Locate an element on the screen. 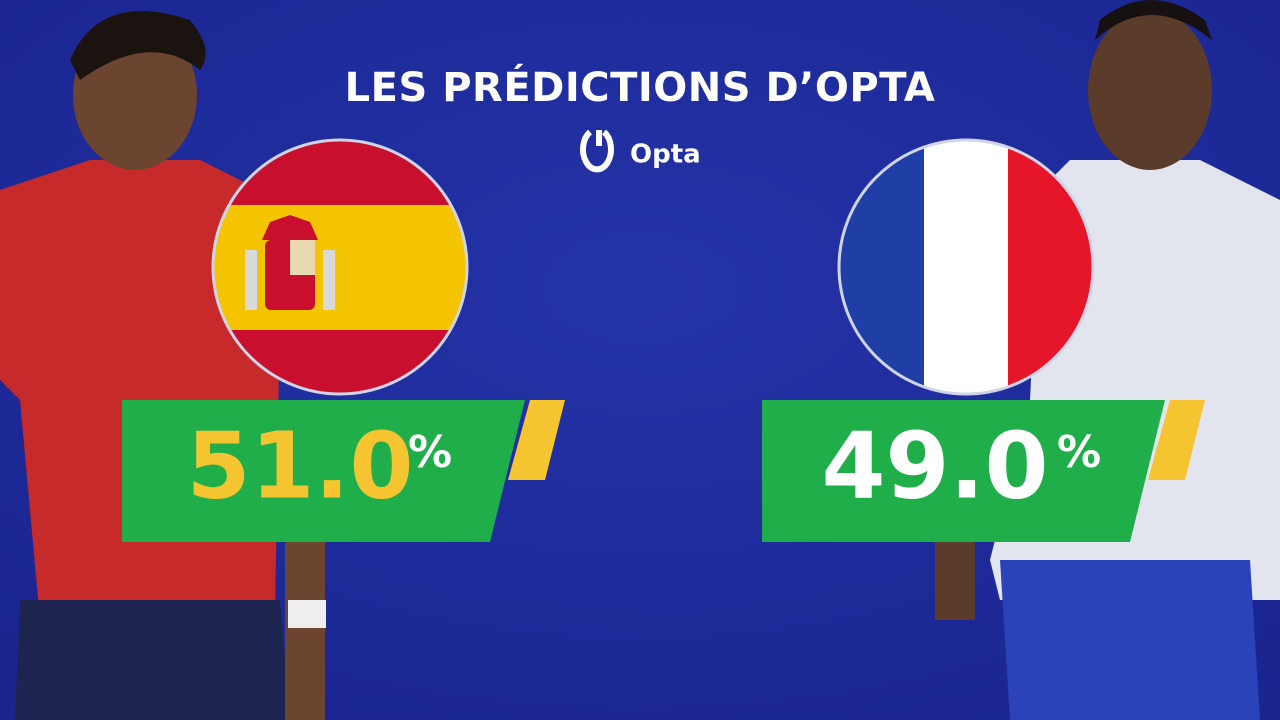  brand-logo is located at coordinates (597, 151).